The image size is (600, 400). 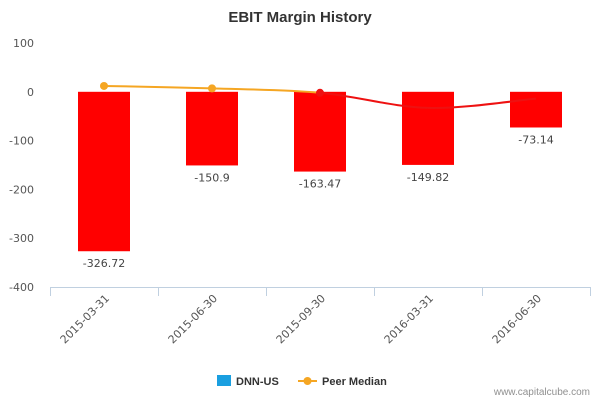 I want to click on y-tick-label: -300, so click(x=21, y=238).